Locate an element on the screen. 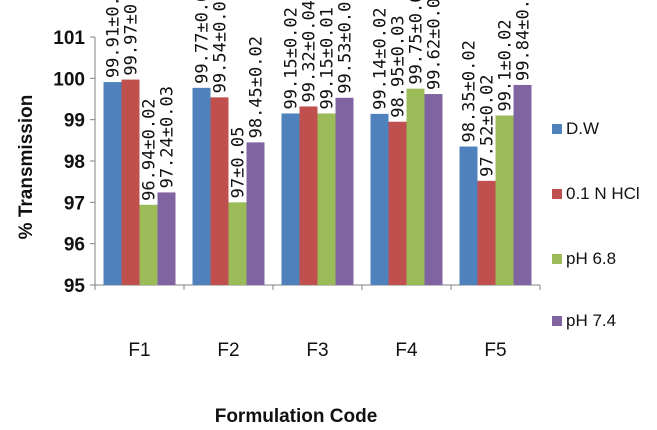 This screenshot has width=657, height=430. data-label: 99.77±0.02 is located at coordinates (203, 42).